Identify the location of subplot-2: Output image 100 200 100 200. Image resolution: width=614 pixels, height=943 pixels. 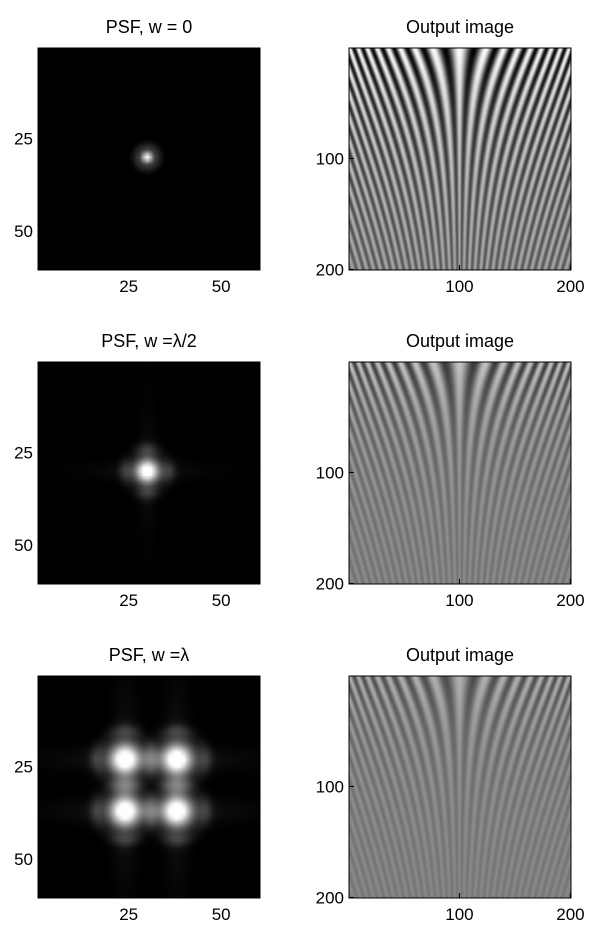
(450, 156).